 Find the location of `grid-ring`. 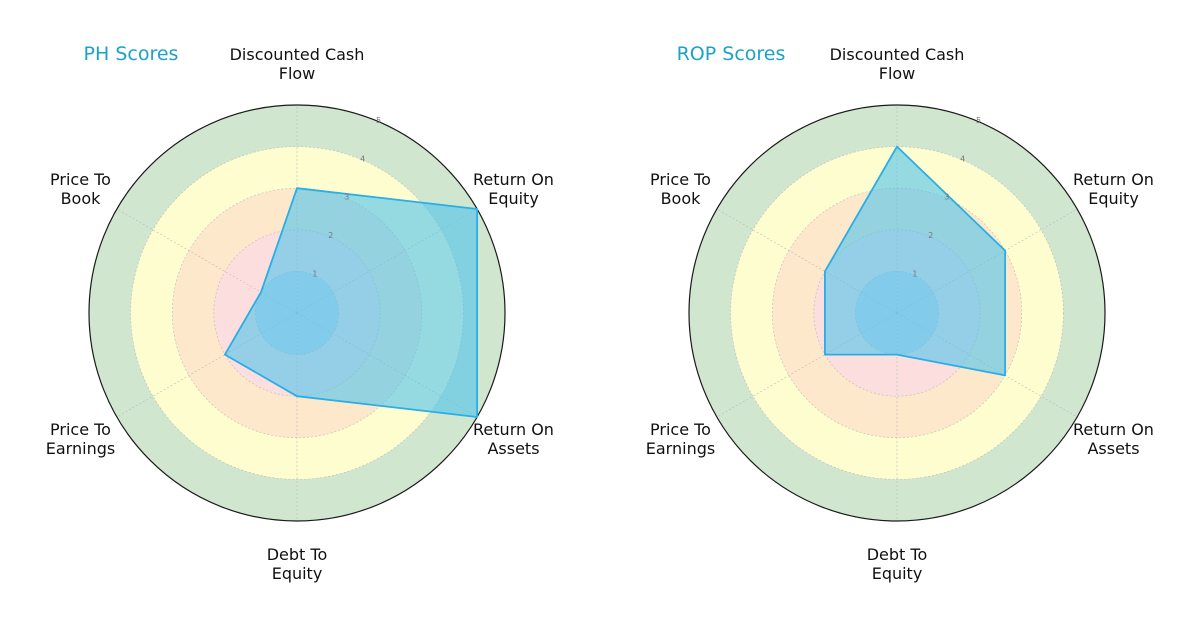

grid-ring is located at coordinates (897, 313).